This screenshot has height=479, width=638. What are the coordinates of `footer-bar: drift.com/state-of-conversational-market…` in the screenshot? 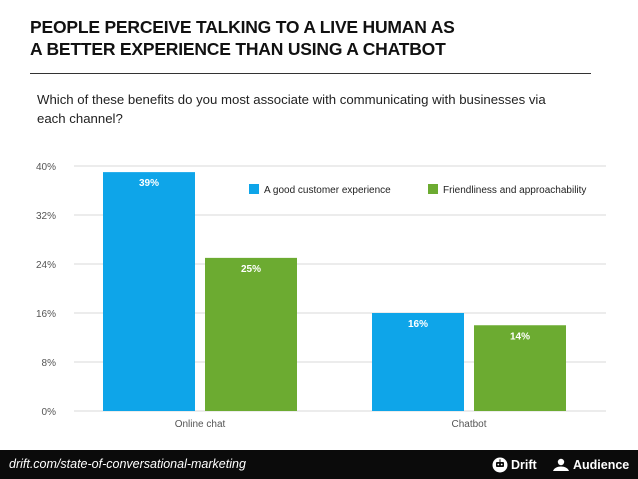 It's located at (319, 464).